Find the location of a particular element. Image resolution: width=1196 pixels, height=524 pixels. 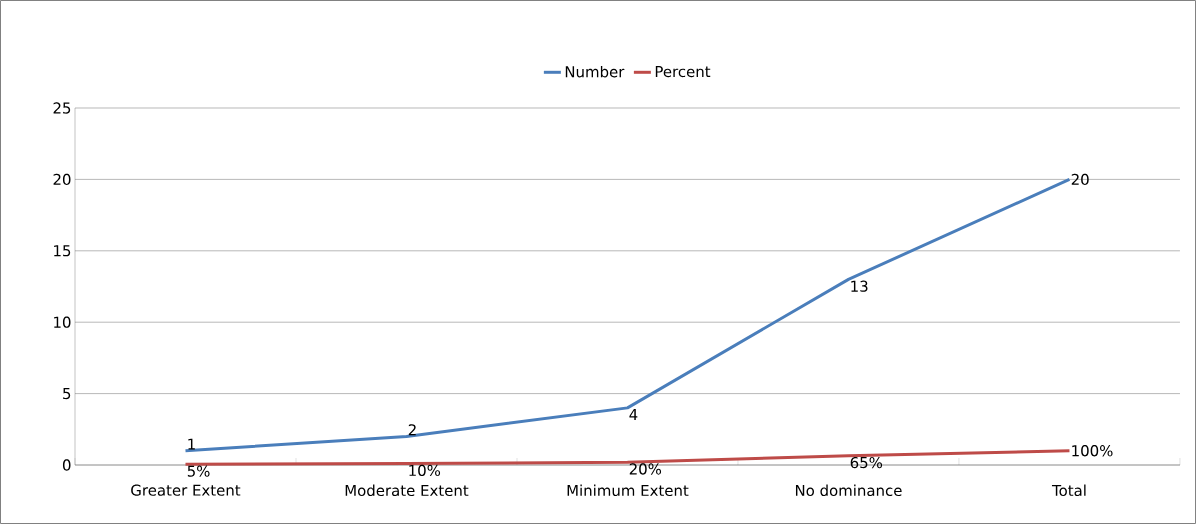

data-label: 65% is located at coordinates (866, 462).